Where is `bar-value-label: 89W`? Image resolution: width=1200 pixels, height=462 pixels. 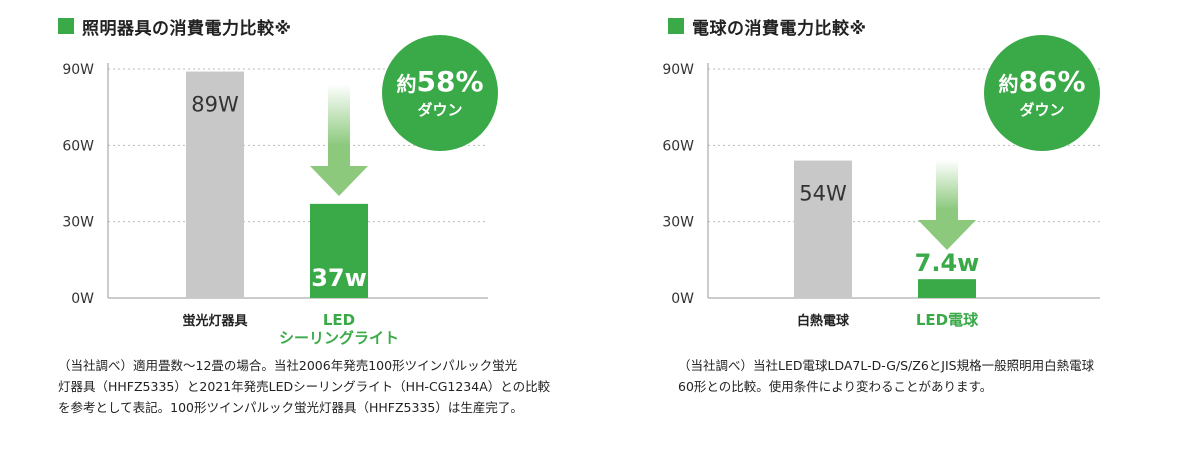 bar-value-label: 89W is located at coordinates (215, 105).